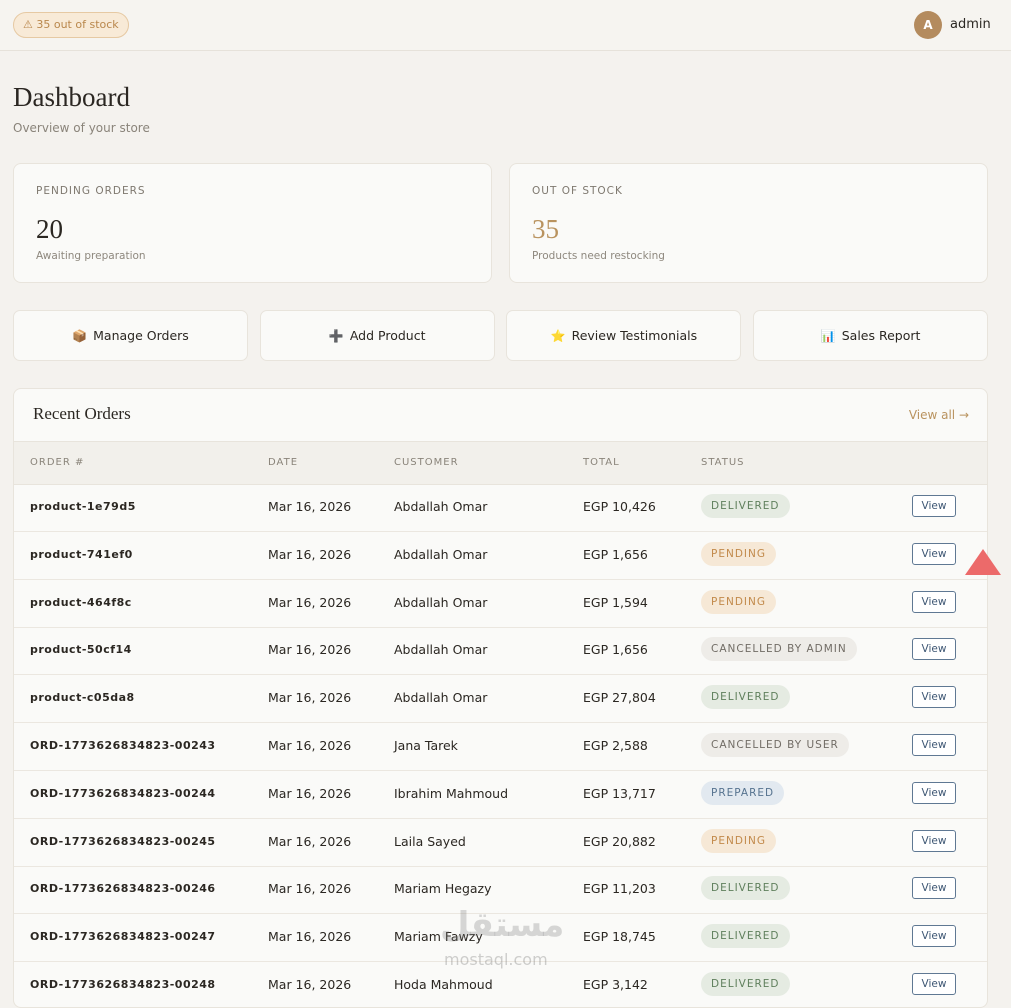  What do you see at coordinates (505, 25) in the screenshot?
I see `top-bar: ⚠ 35 out of stock A admin` at bounding box center [505, 25].